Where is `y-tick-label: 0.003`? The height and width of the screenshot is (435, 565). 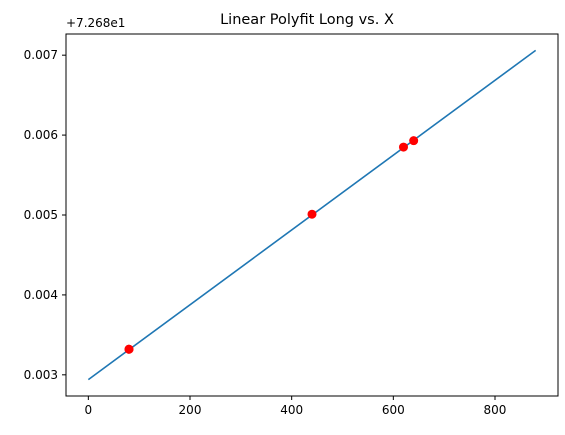
y-tick-label: 0.003 is located at coordinates (41, 375).